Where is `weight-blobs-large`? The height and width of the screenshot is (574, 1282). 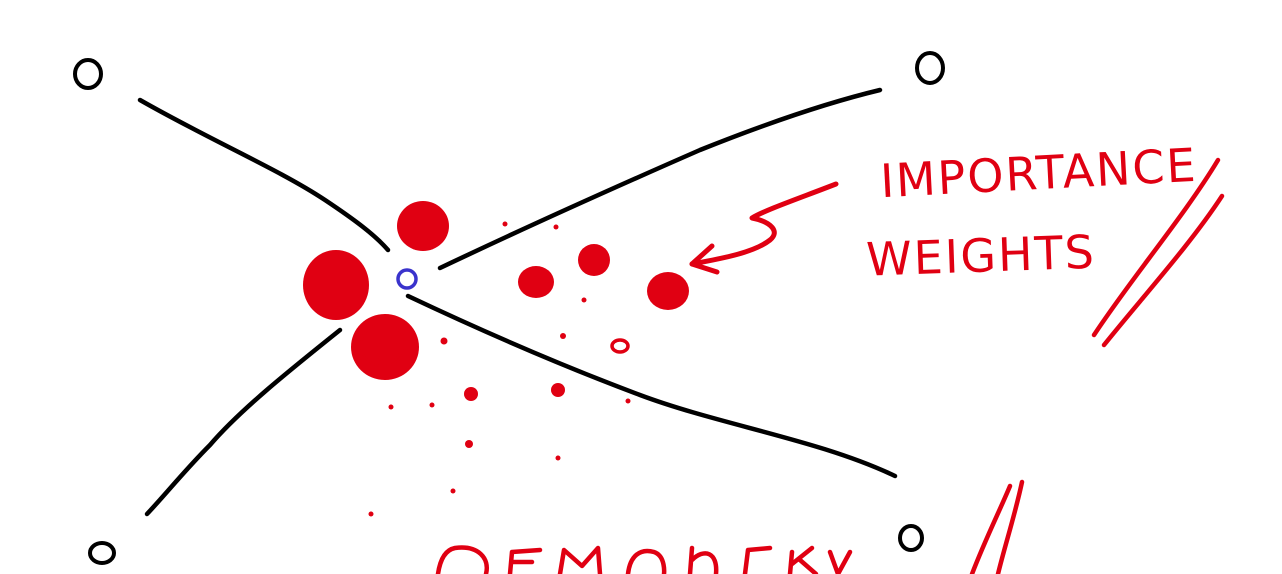 weight-blobs-large is located at coordinates (376, 290).